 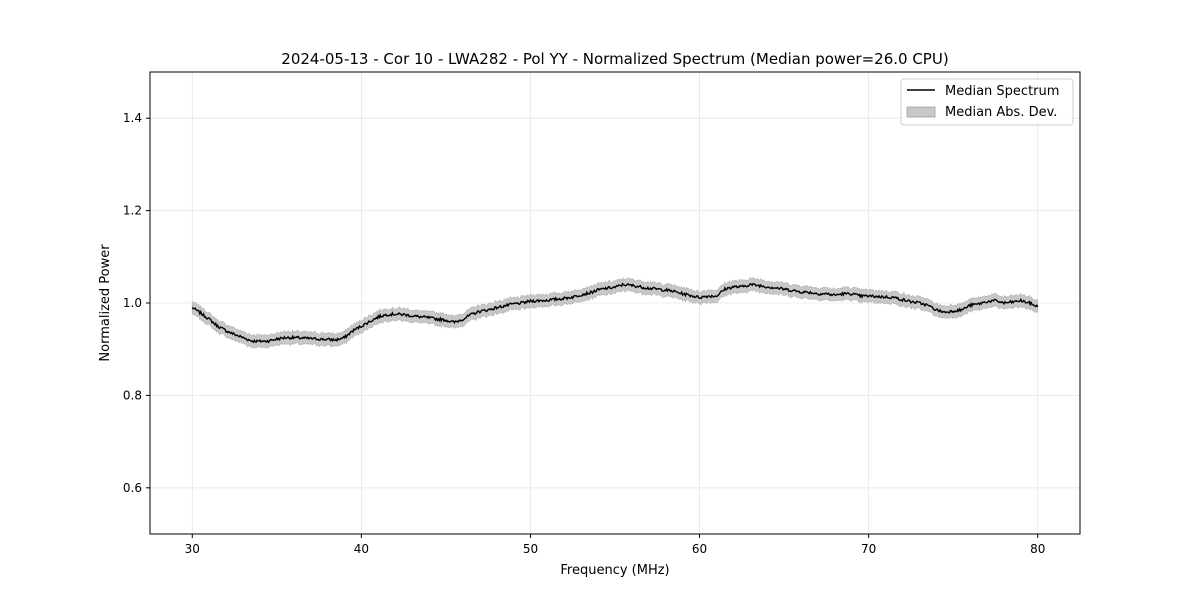 What do you see at coordinates (132, 395) in the screenshot?
I see `y-tick-label: 0.8` at bounding box center [132, 395].